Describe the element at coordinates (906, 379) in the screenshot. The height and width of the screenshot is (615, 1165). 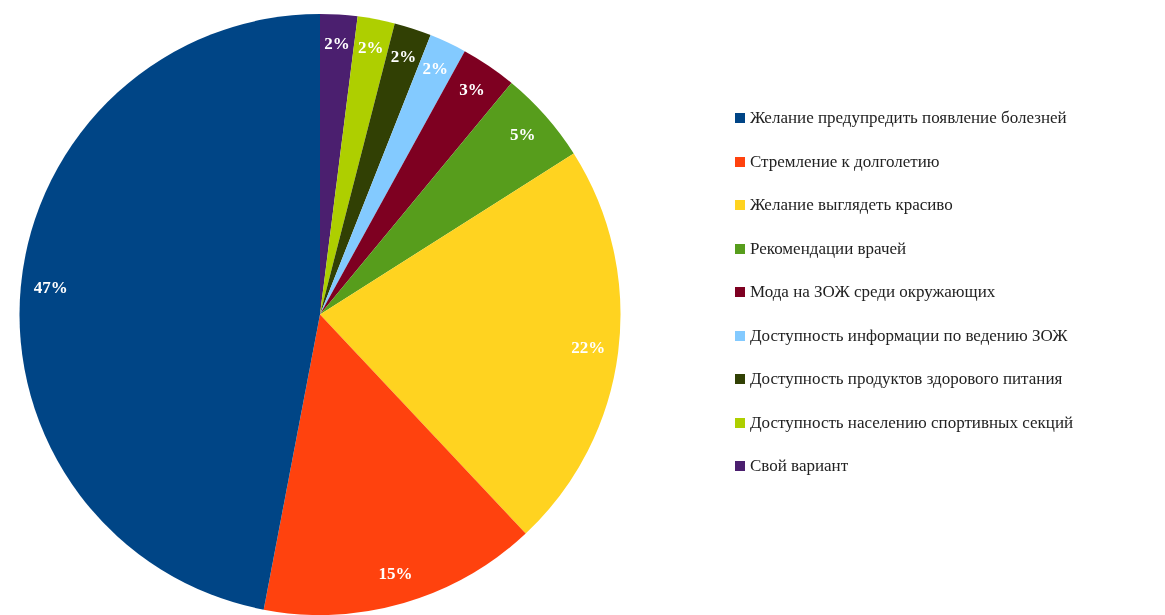
I see `legend-label: Доступность продуктов здорового питания` at that location.